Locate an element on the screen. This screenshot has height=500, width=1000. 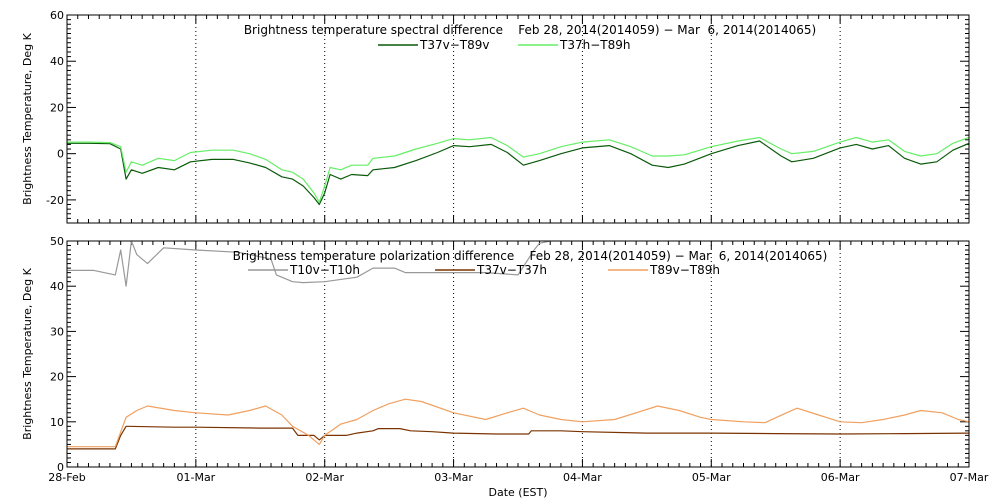
legend-label: T37h−T89h is located at coordinates (594, 45).